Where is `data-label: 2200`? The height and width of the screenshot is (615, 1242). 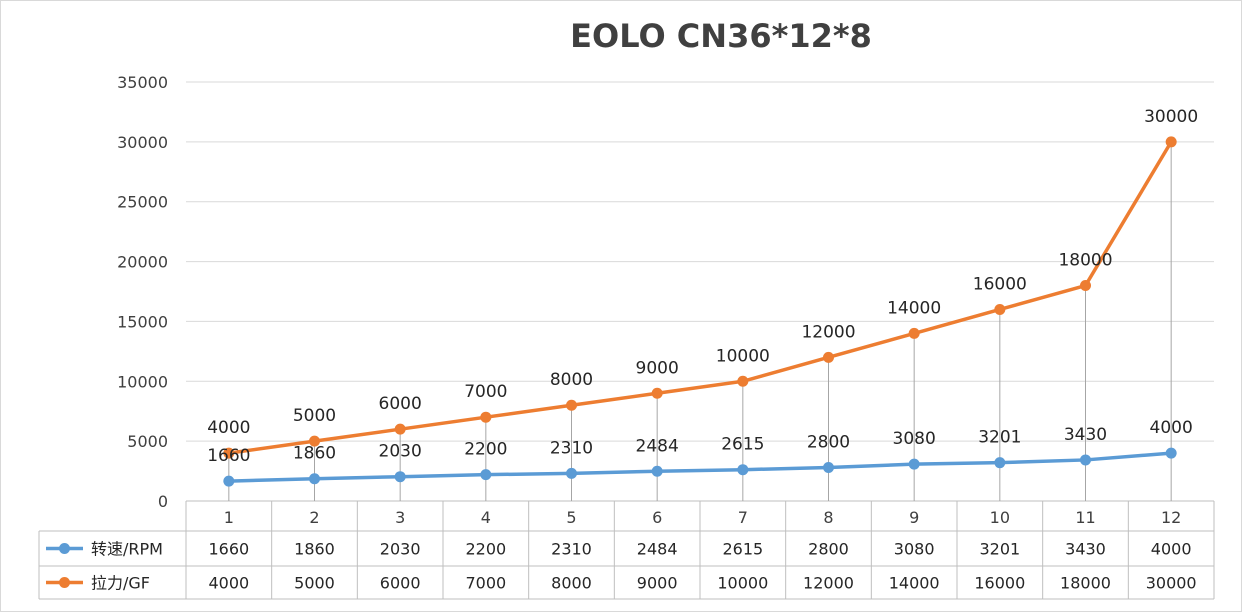
data-label: 2200 is located at coordinates (485, 450).